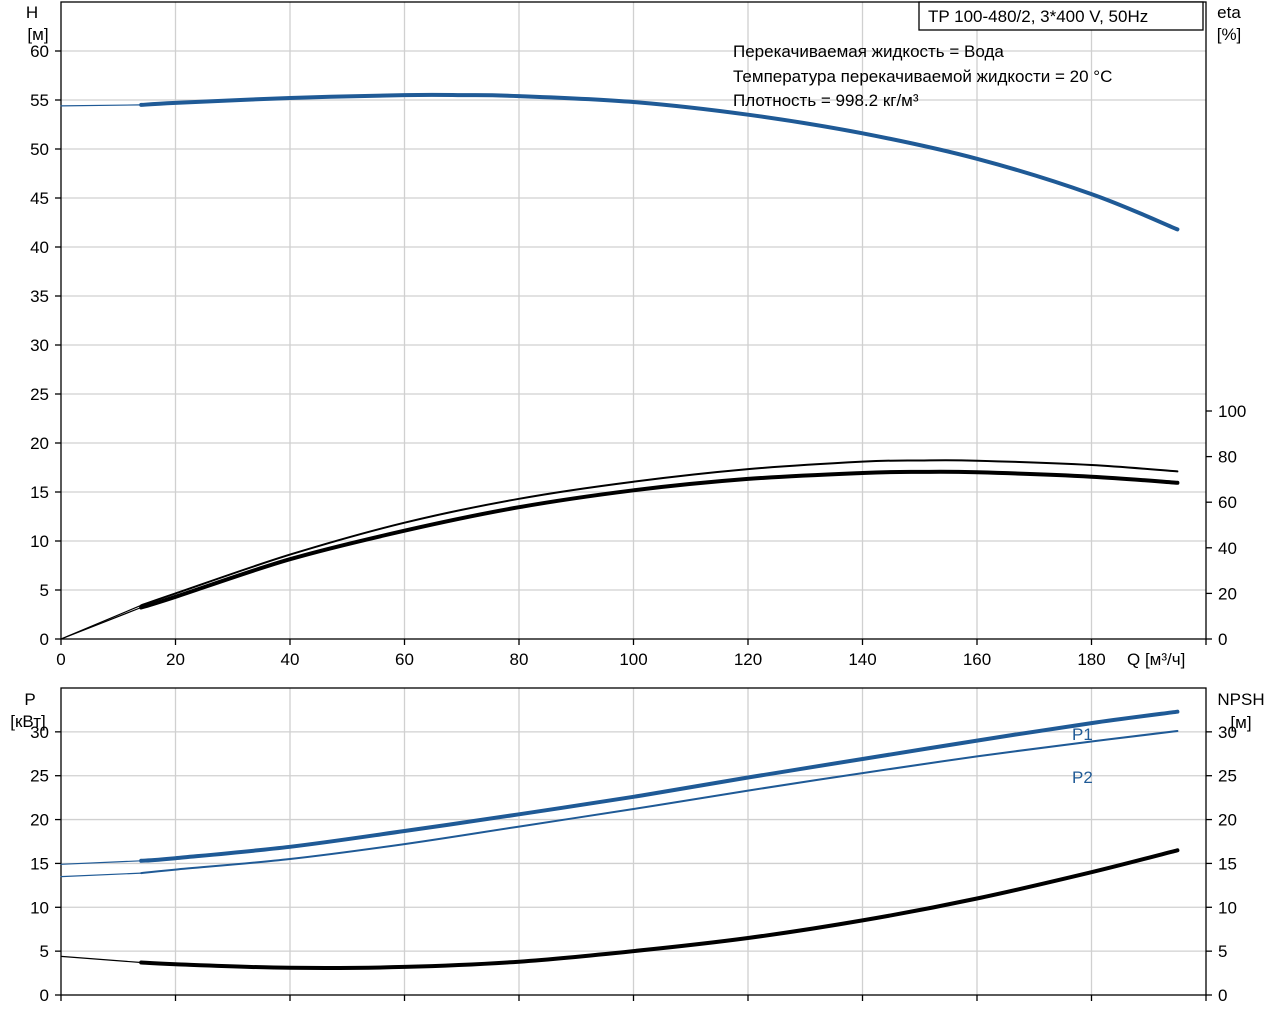 The height and width of the screenshot is (1024, 1280). I want to click on series-line-eta1, so click(659, 533).